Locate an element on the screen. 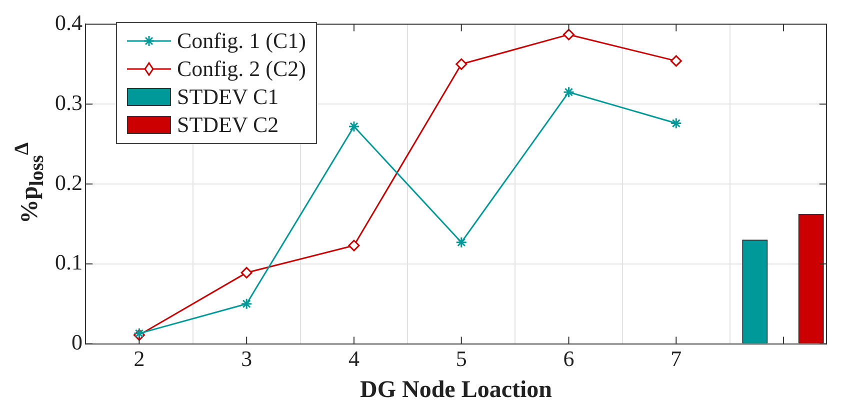  x-axis-title: DG Node Loaction is located at coordinates (456, 389).